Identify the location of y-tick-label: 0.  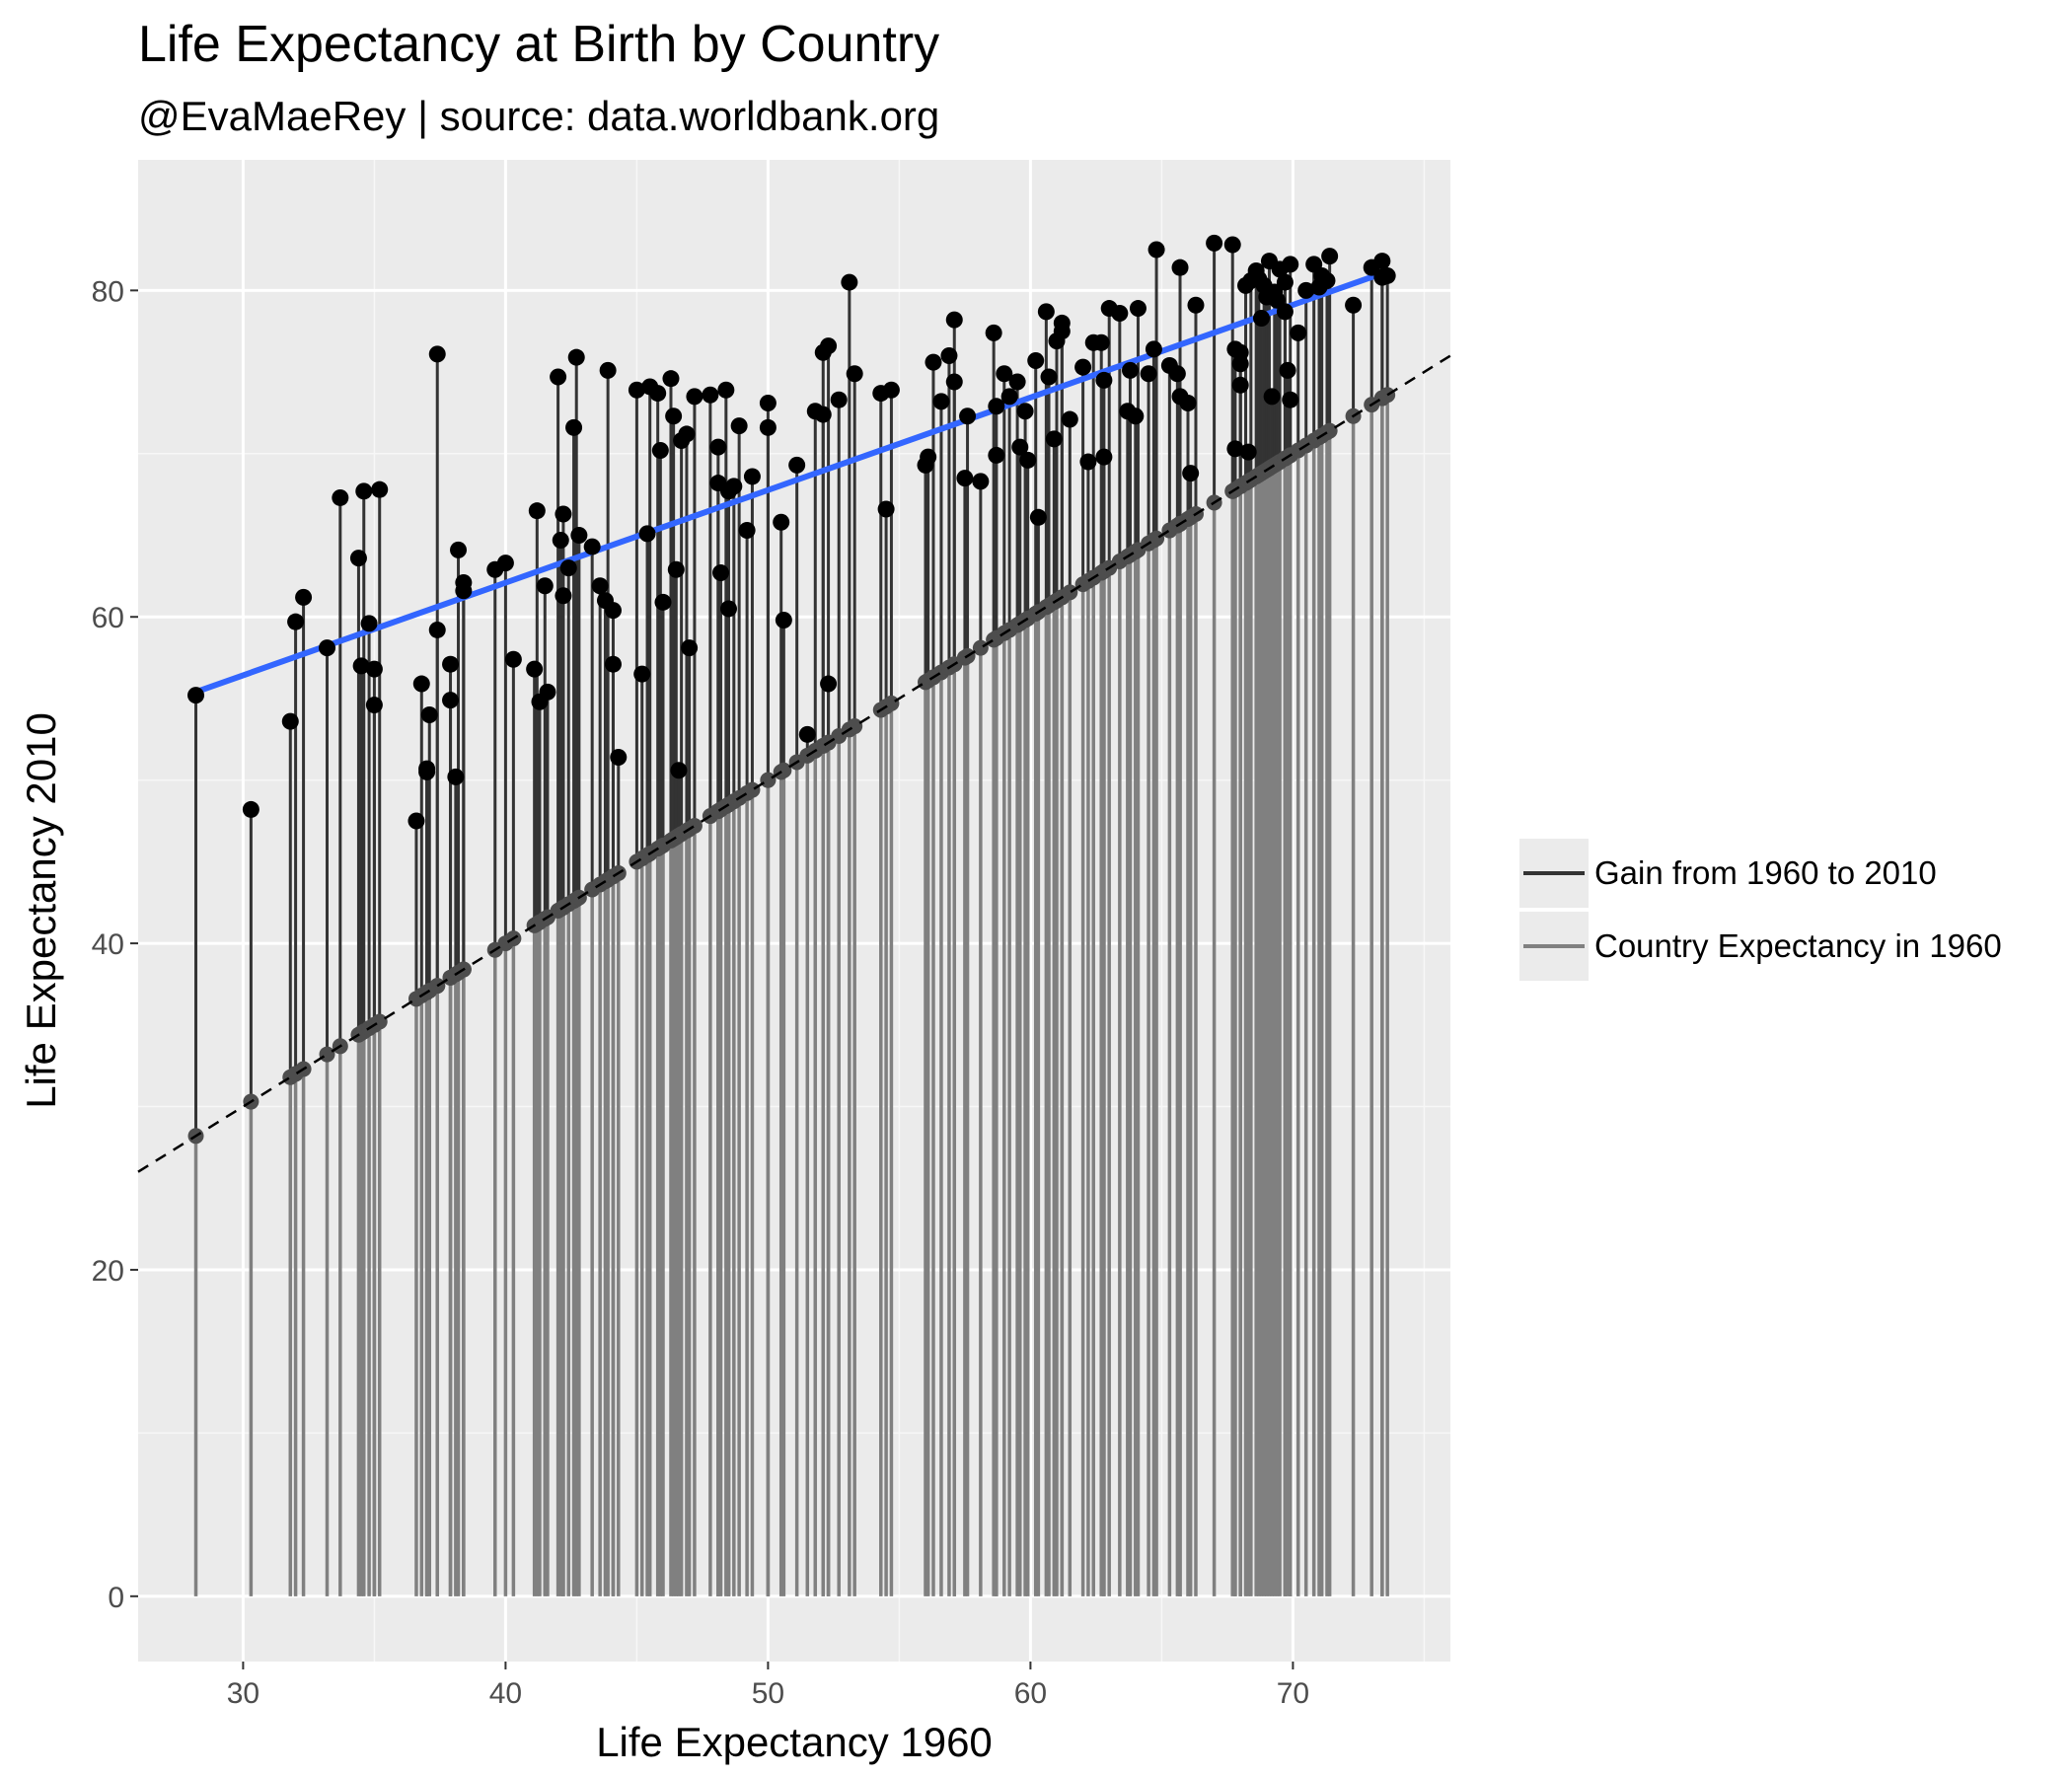
(116, 1598).